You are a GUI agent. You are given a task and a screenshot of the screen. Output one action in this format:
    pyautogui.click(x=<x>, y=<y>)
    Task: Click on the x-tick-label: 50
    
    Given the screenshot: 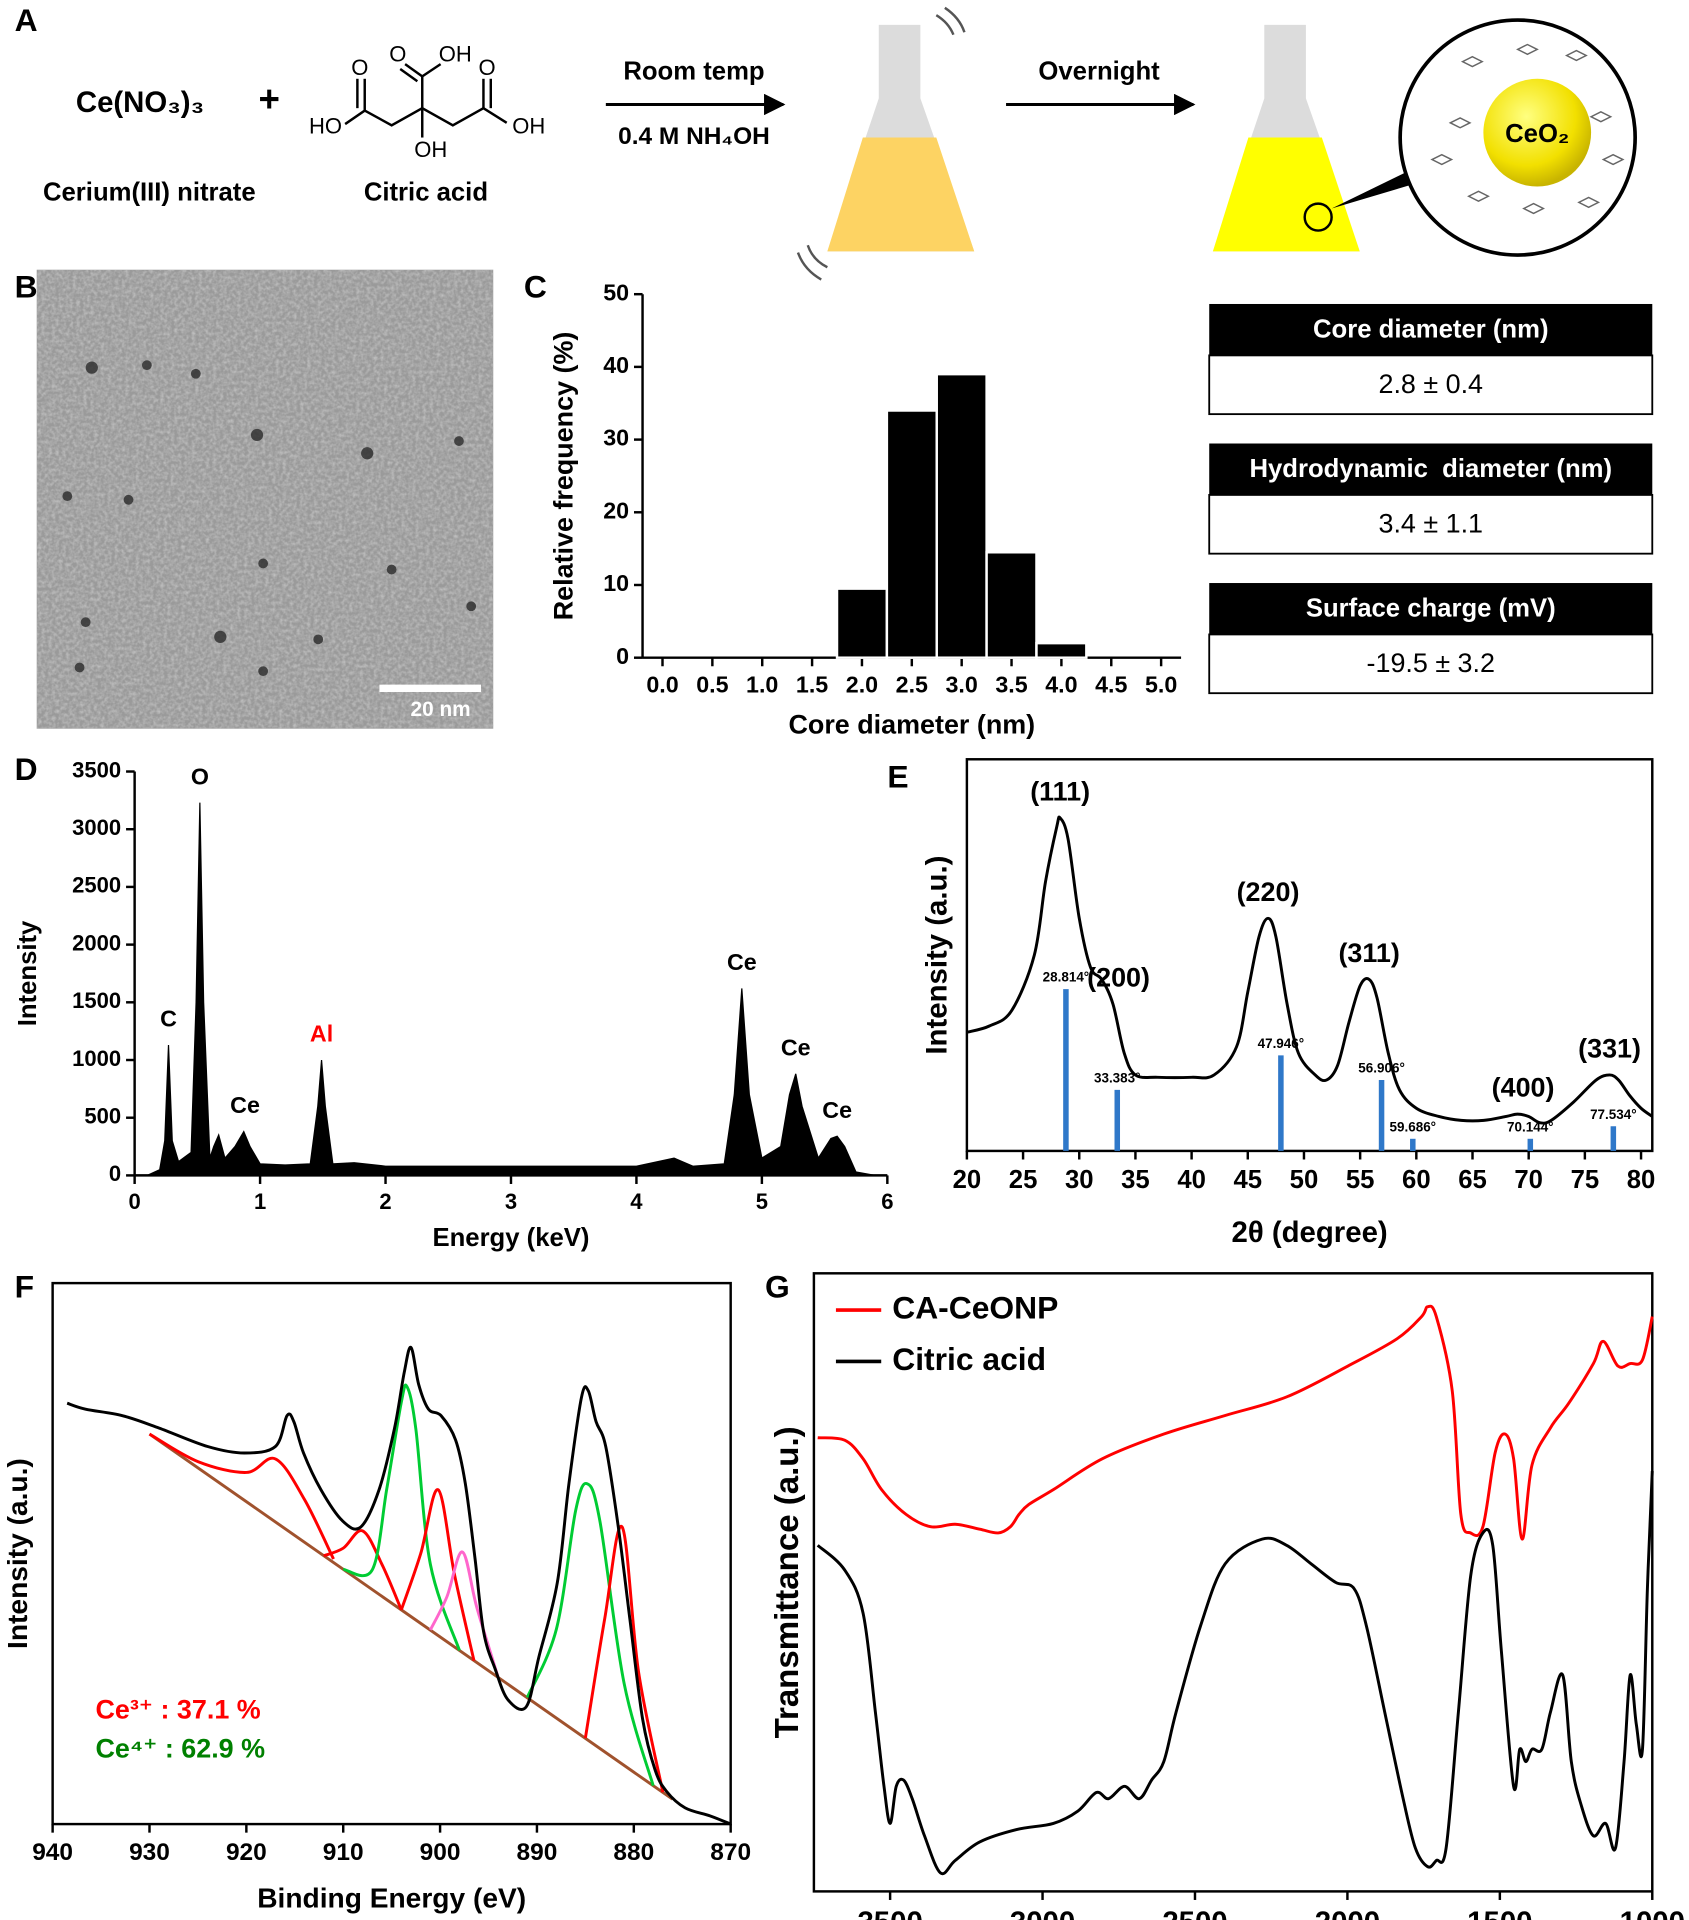 What is the action you would take?
    pyautogui.click(x=1304, y=1180)
    